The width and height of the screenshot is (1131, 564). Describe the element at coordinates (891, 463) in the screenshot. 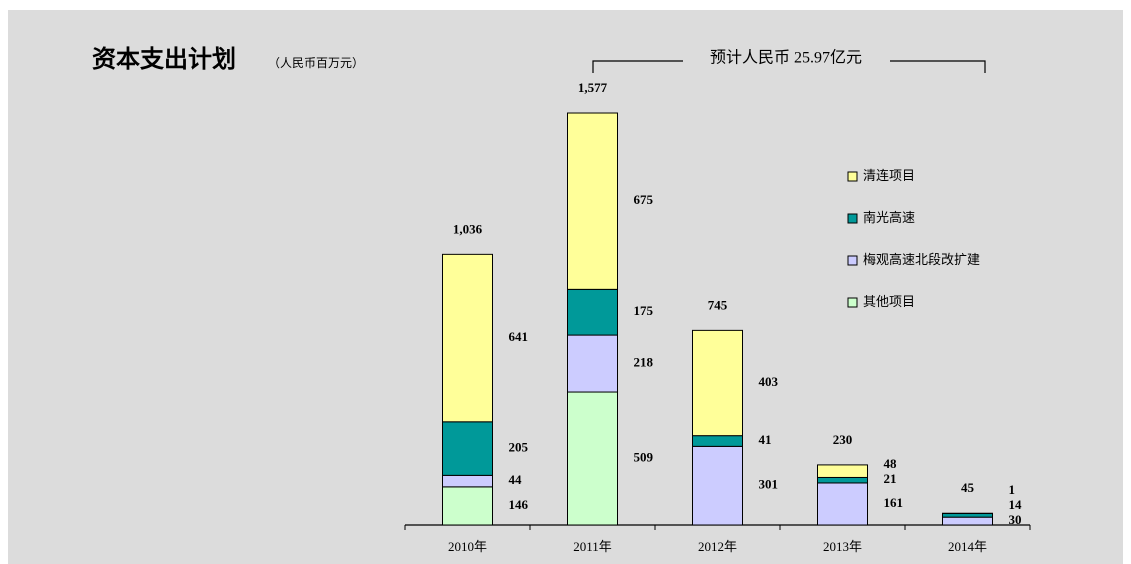

I see `value-label: 48` at that location.